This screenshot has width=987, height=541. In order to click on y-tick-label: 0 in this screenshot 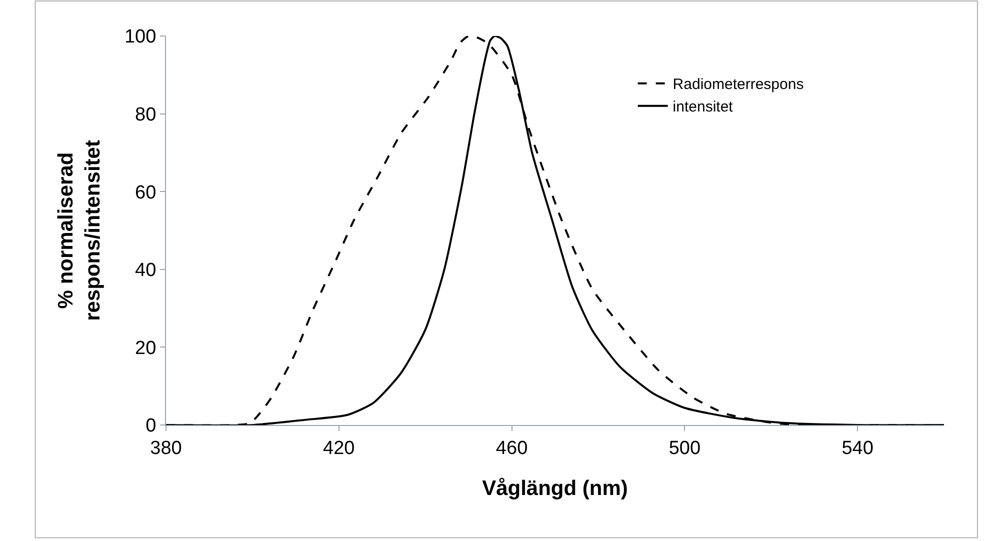, I will do `click(151, 426)`.